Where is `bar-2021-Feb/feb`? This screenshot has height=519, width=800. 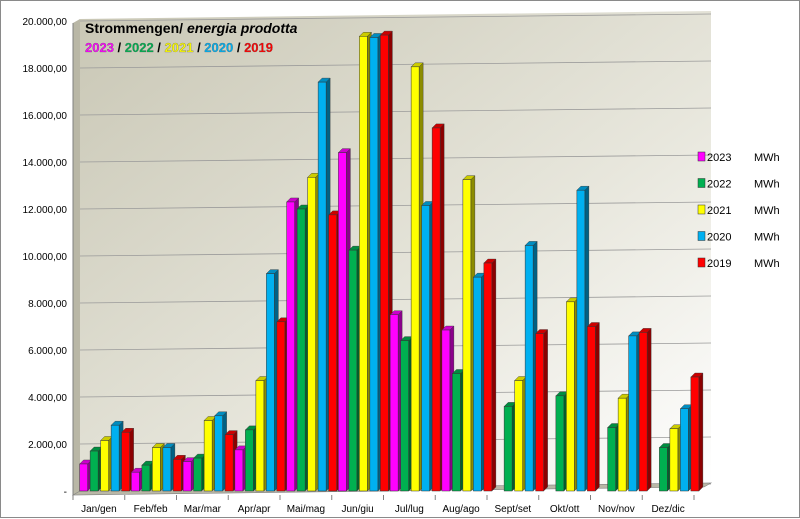 bar-2021-Feb/feb is located at coordinates (158, 467).